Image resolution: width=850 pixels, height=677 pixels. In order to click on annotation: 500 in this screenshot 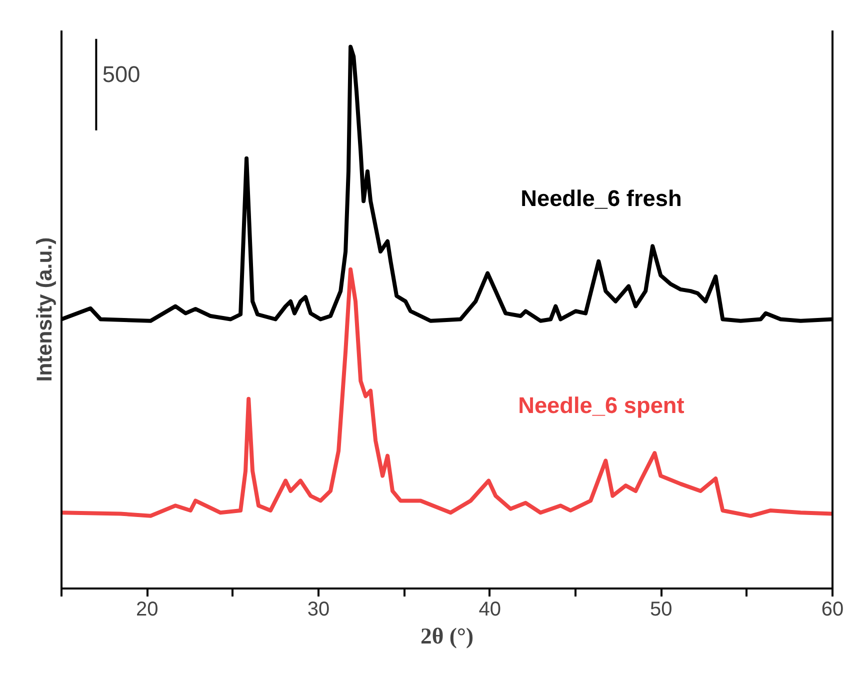, I will do `click(121, 73)`.